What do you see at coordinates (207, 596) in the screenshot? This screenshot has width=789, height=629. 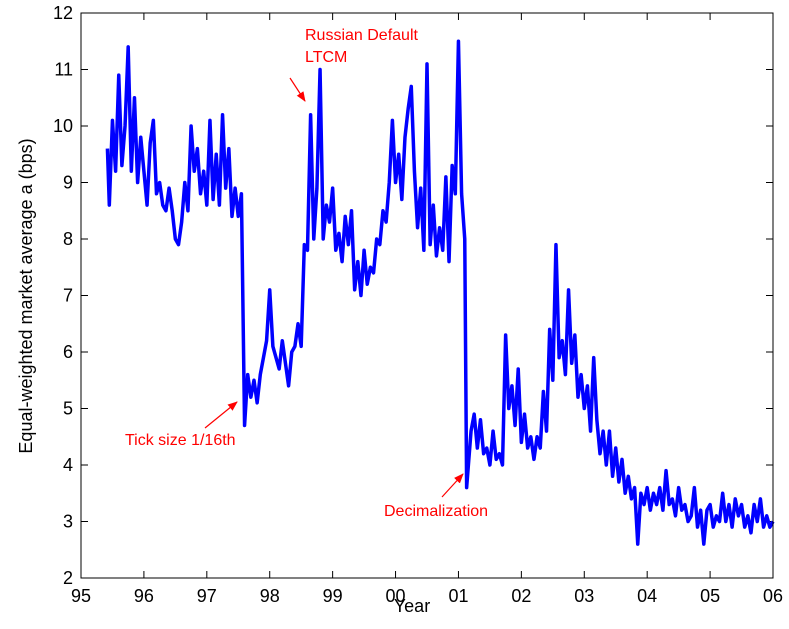 I see `x-tick-label: 97` at bounding box center [207, 596].